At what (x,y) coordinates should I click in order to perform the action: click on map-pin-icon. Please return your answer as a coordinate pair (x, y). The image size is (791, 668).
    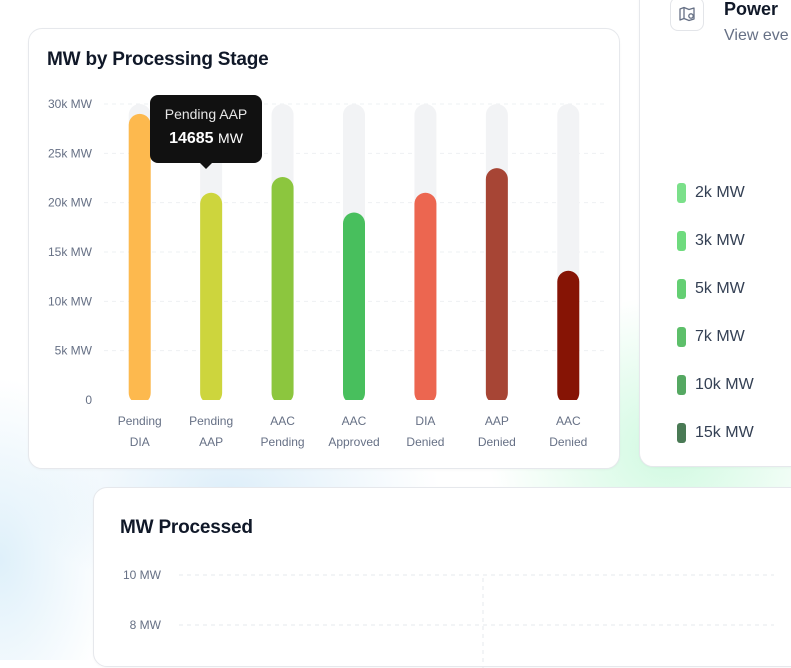
    Looking at the image, I should click on (687, 15).